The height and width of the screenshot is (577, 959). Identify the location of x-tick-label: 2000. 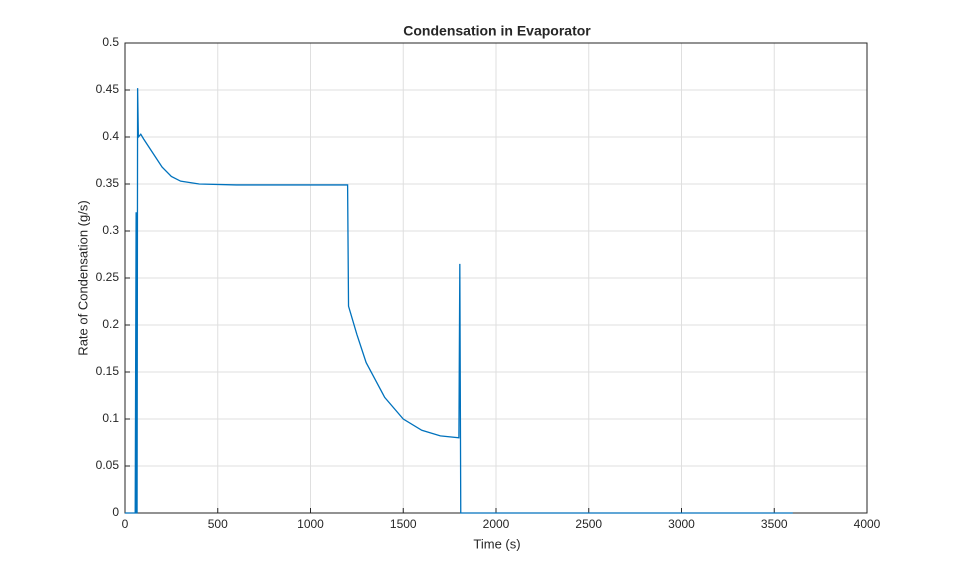
(496, 524).